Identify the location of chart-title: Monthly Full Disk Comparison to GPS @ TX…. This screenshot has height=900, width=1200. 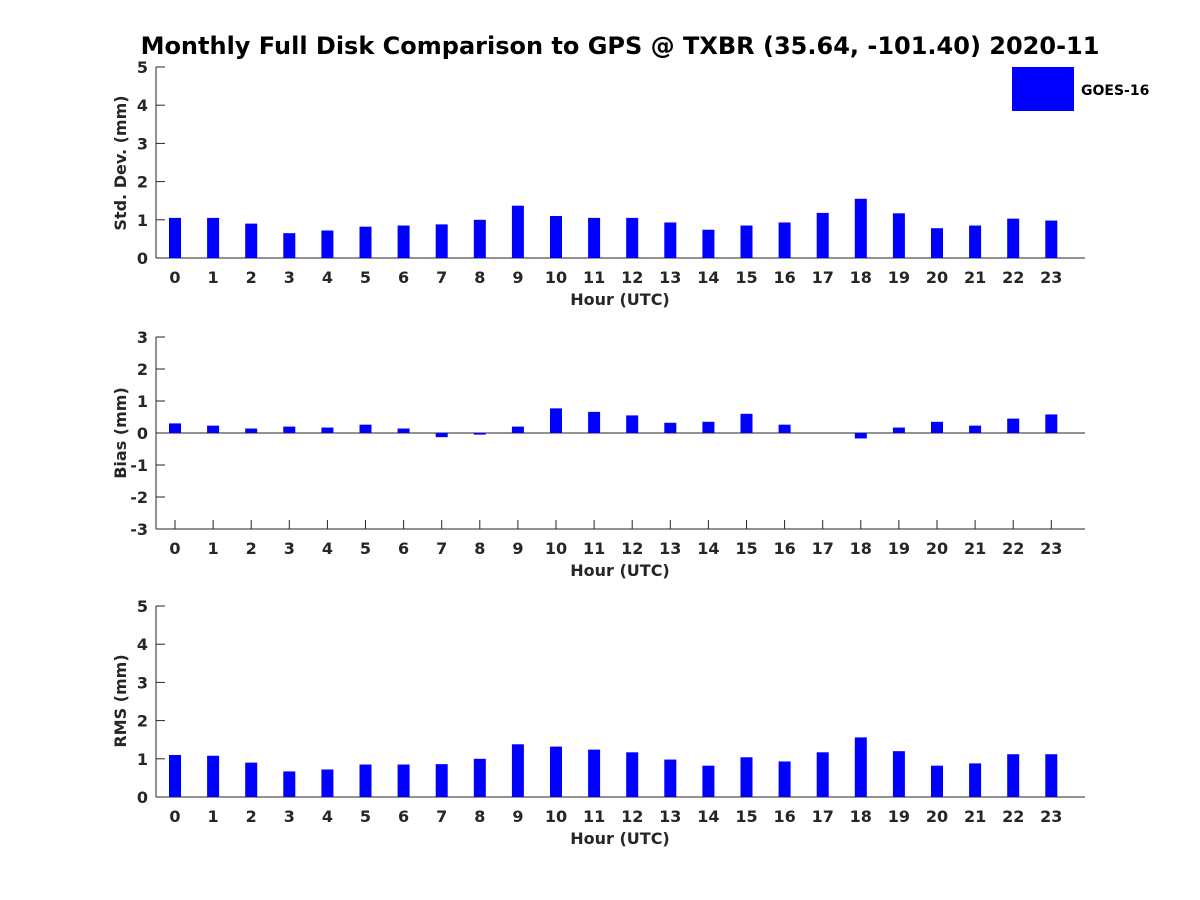
(620, 46).